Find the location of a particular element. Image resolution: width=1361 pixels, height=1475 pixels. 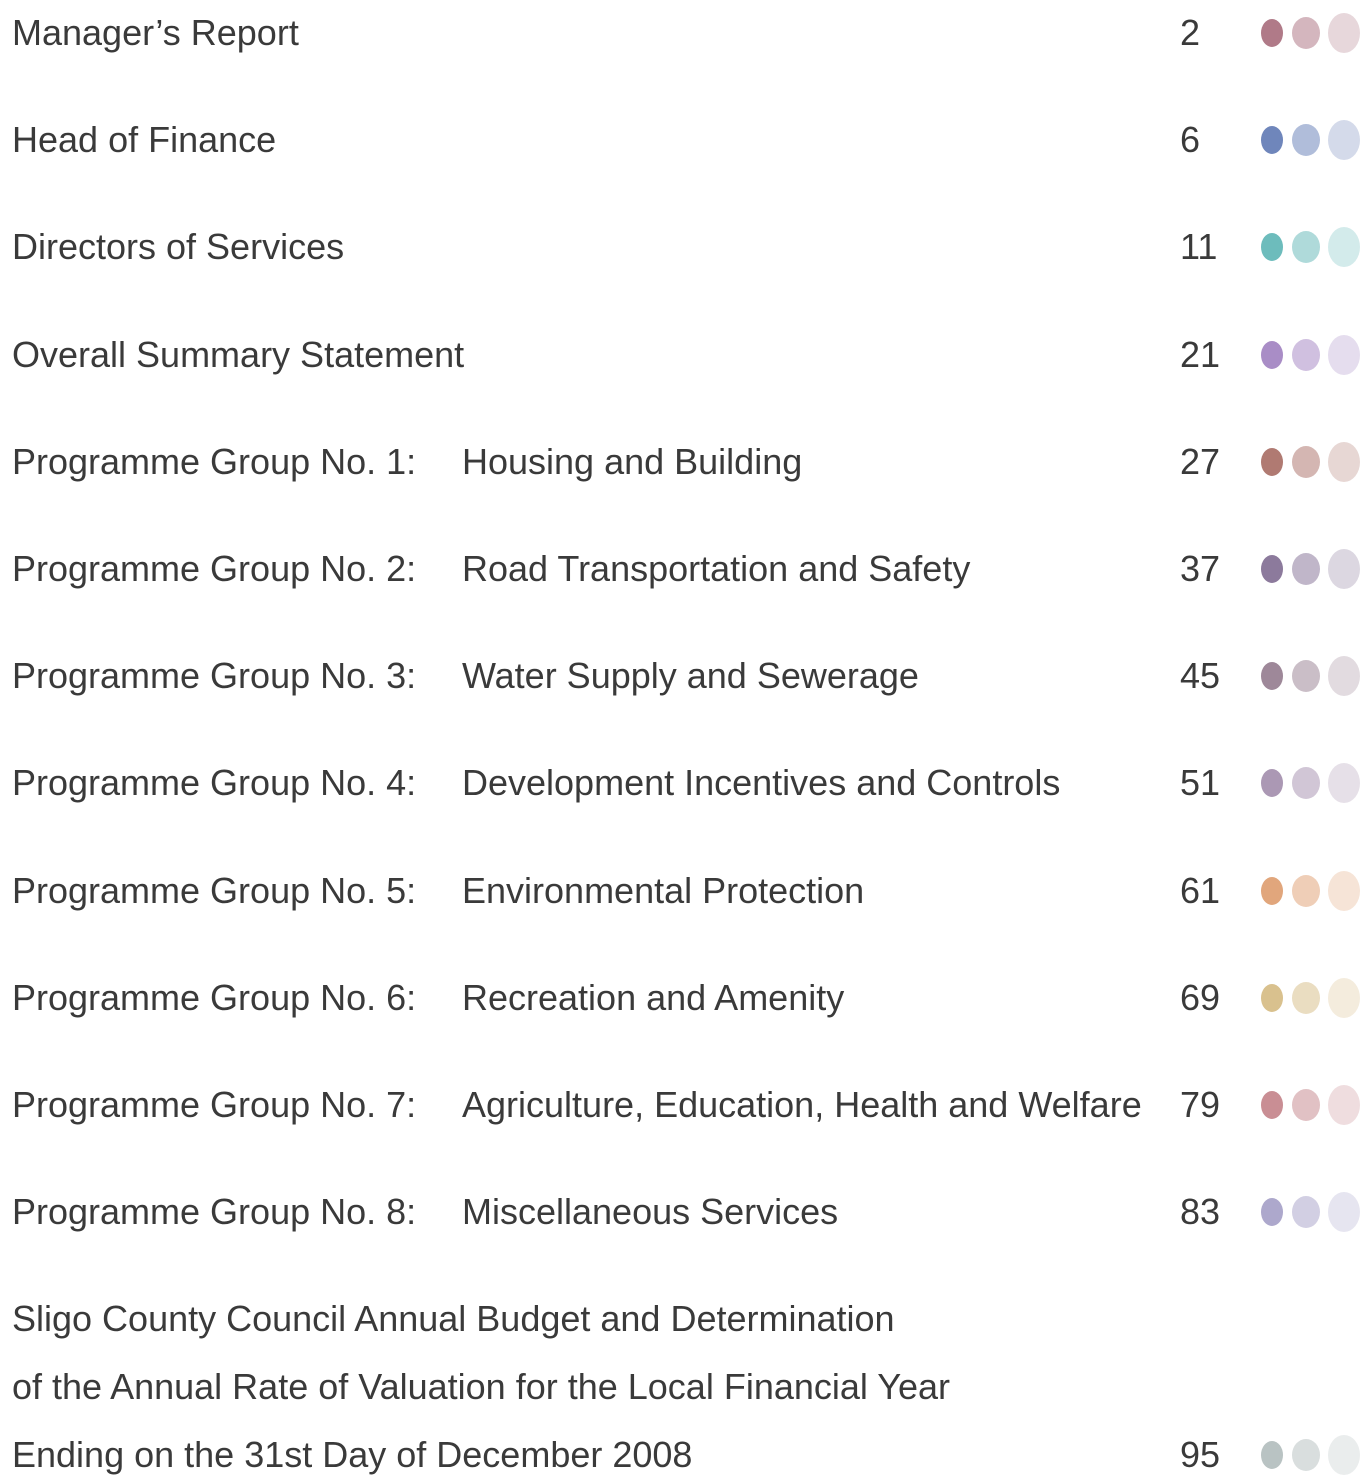

page-number: 37 is located at coordinates (1200, 568).